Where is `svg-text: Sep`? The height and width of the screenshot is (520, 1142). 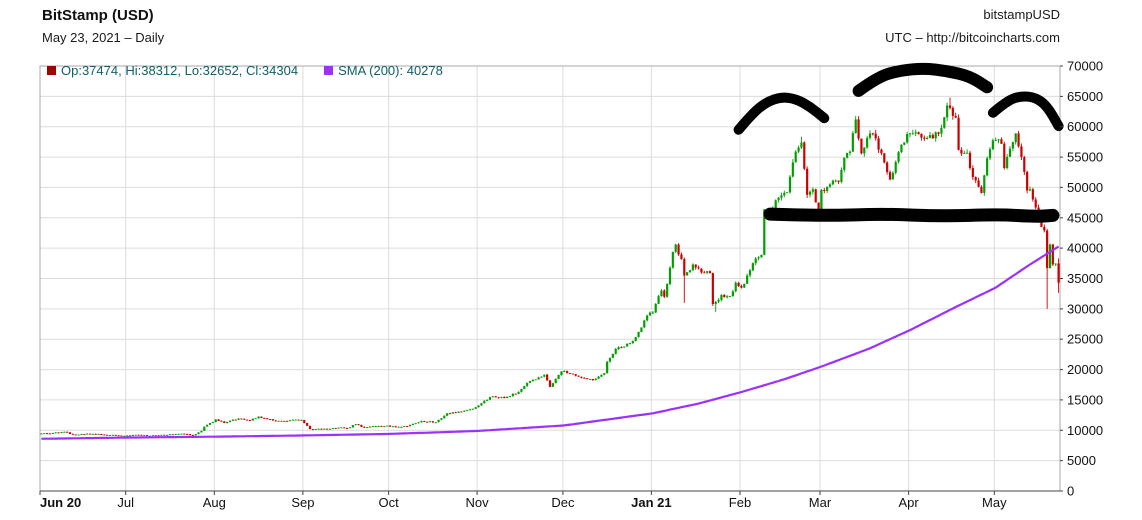 svg-text: Sep is located at coordinates (302, 502).